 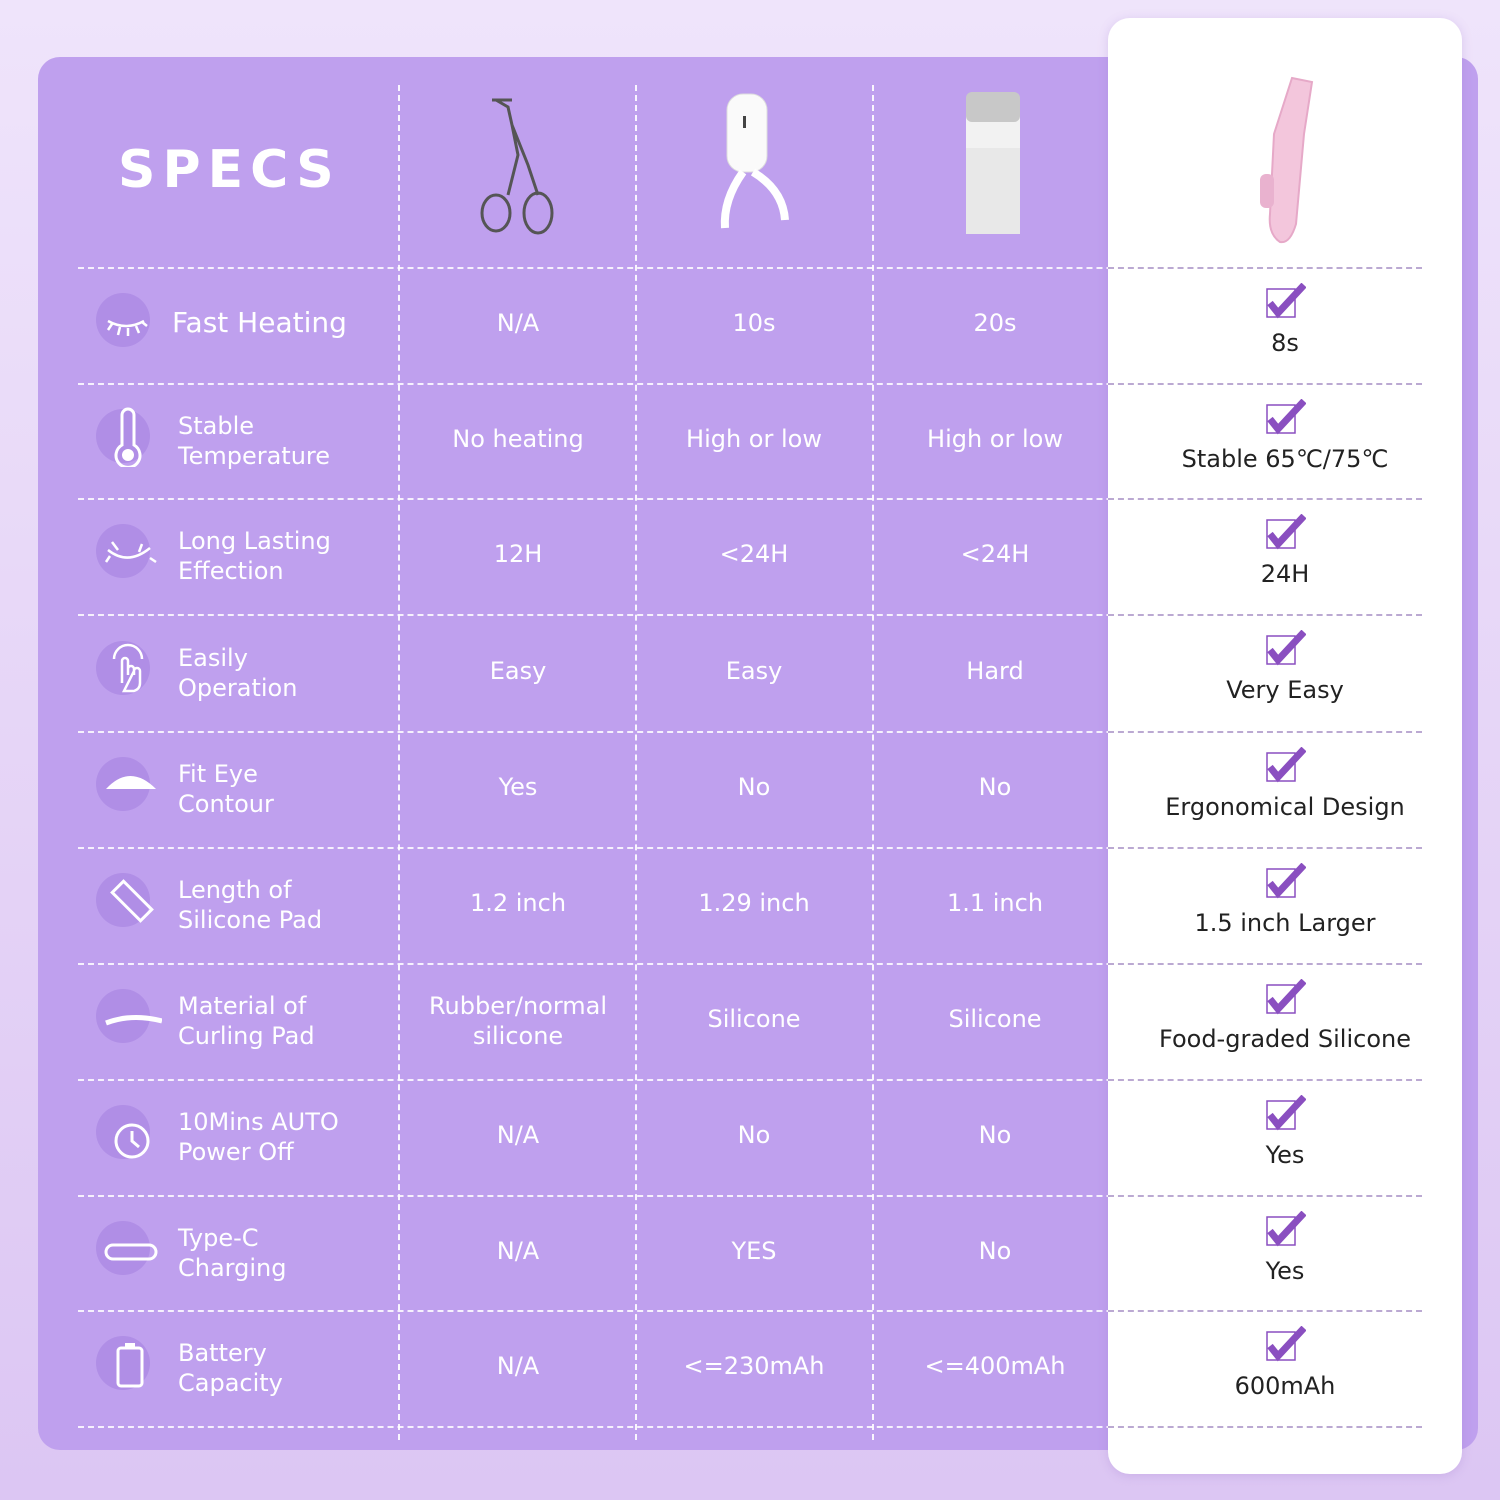 What do you see at coordinates (250, 905) in the screenshot?
I see `spec-label: Length of Silicone Pad` at bounding box center [250, 905].